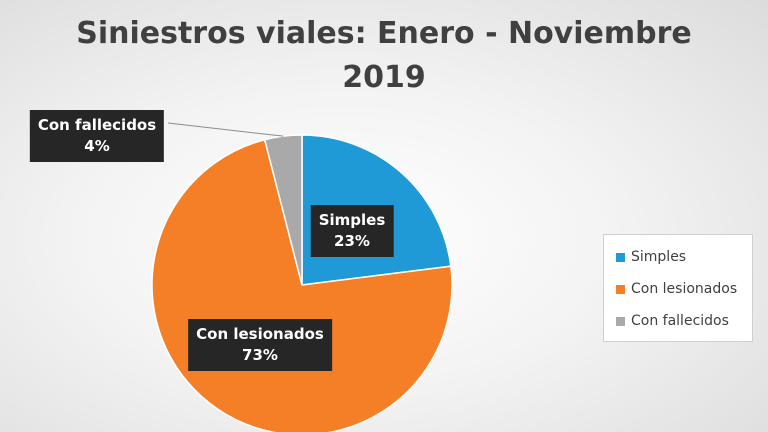  What do you see at coordinates (680, 321) in the screenshot?
I see `legend-label-con-fallecidos: Con fallecidos` at bounding box center [680, 321].